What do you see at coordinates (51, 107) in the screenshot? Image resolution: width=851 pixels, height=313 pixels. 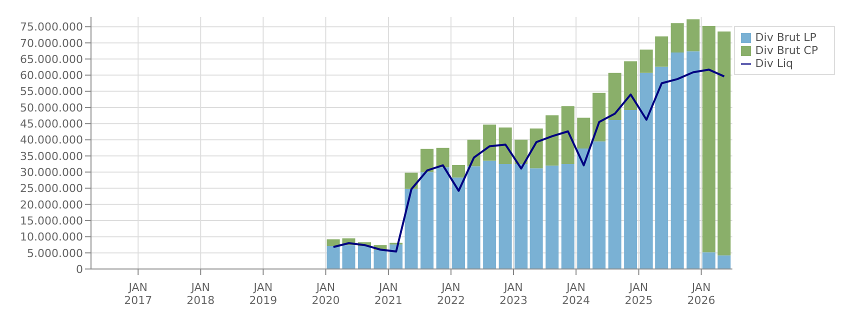 I see `y-tick-label: 50.000.000` at bounding box center [51, 107].